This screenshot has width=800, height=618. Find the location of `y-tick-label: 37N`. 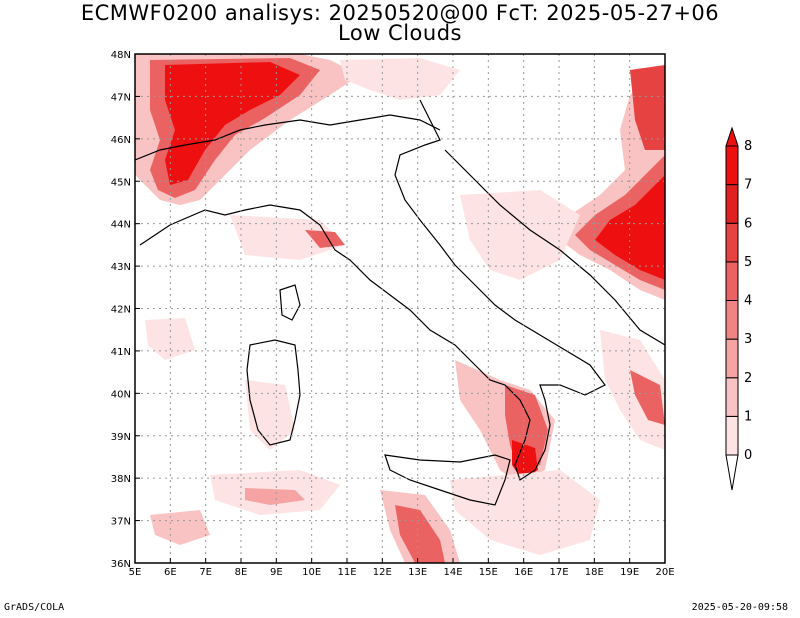

y-tick-label: 37N is located at coordinates (121, 522).